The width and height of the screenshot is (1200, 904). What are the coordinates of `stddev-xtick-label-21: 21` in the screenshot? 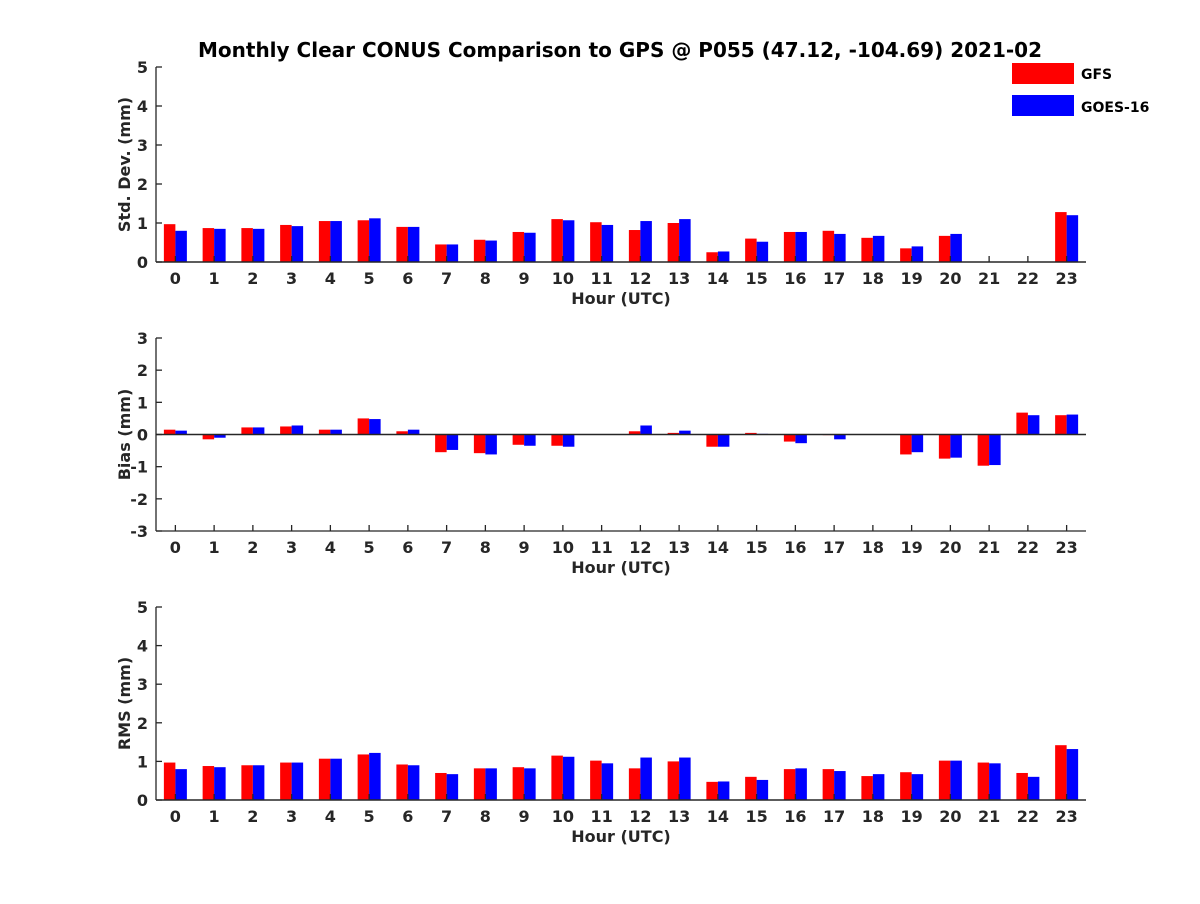 It's located at (989, 278).